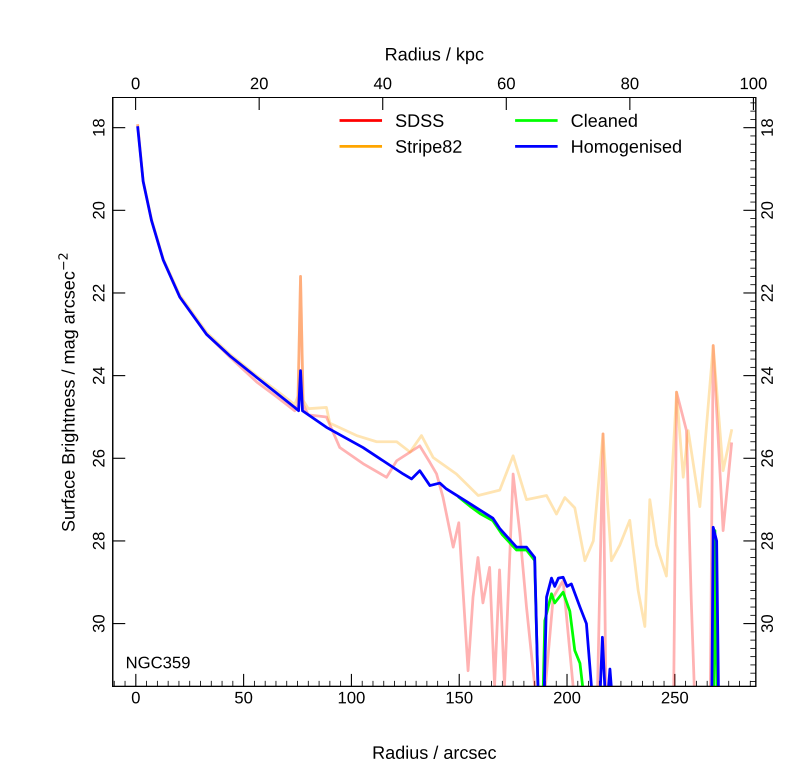 Image resolution: width=794 pixels, height=780 pixels. I want to click on x2-tick-label: 60, so click(506, 84).